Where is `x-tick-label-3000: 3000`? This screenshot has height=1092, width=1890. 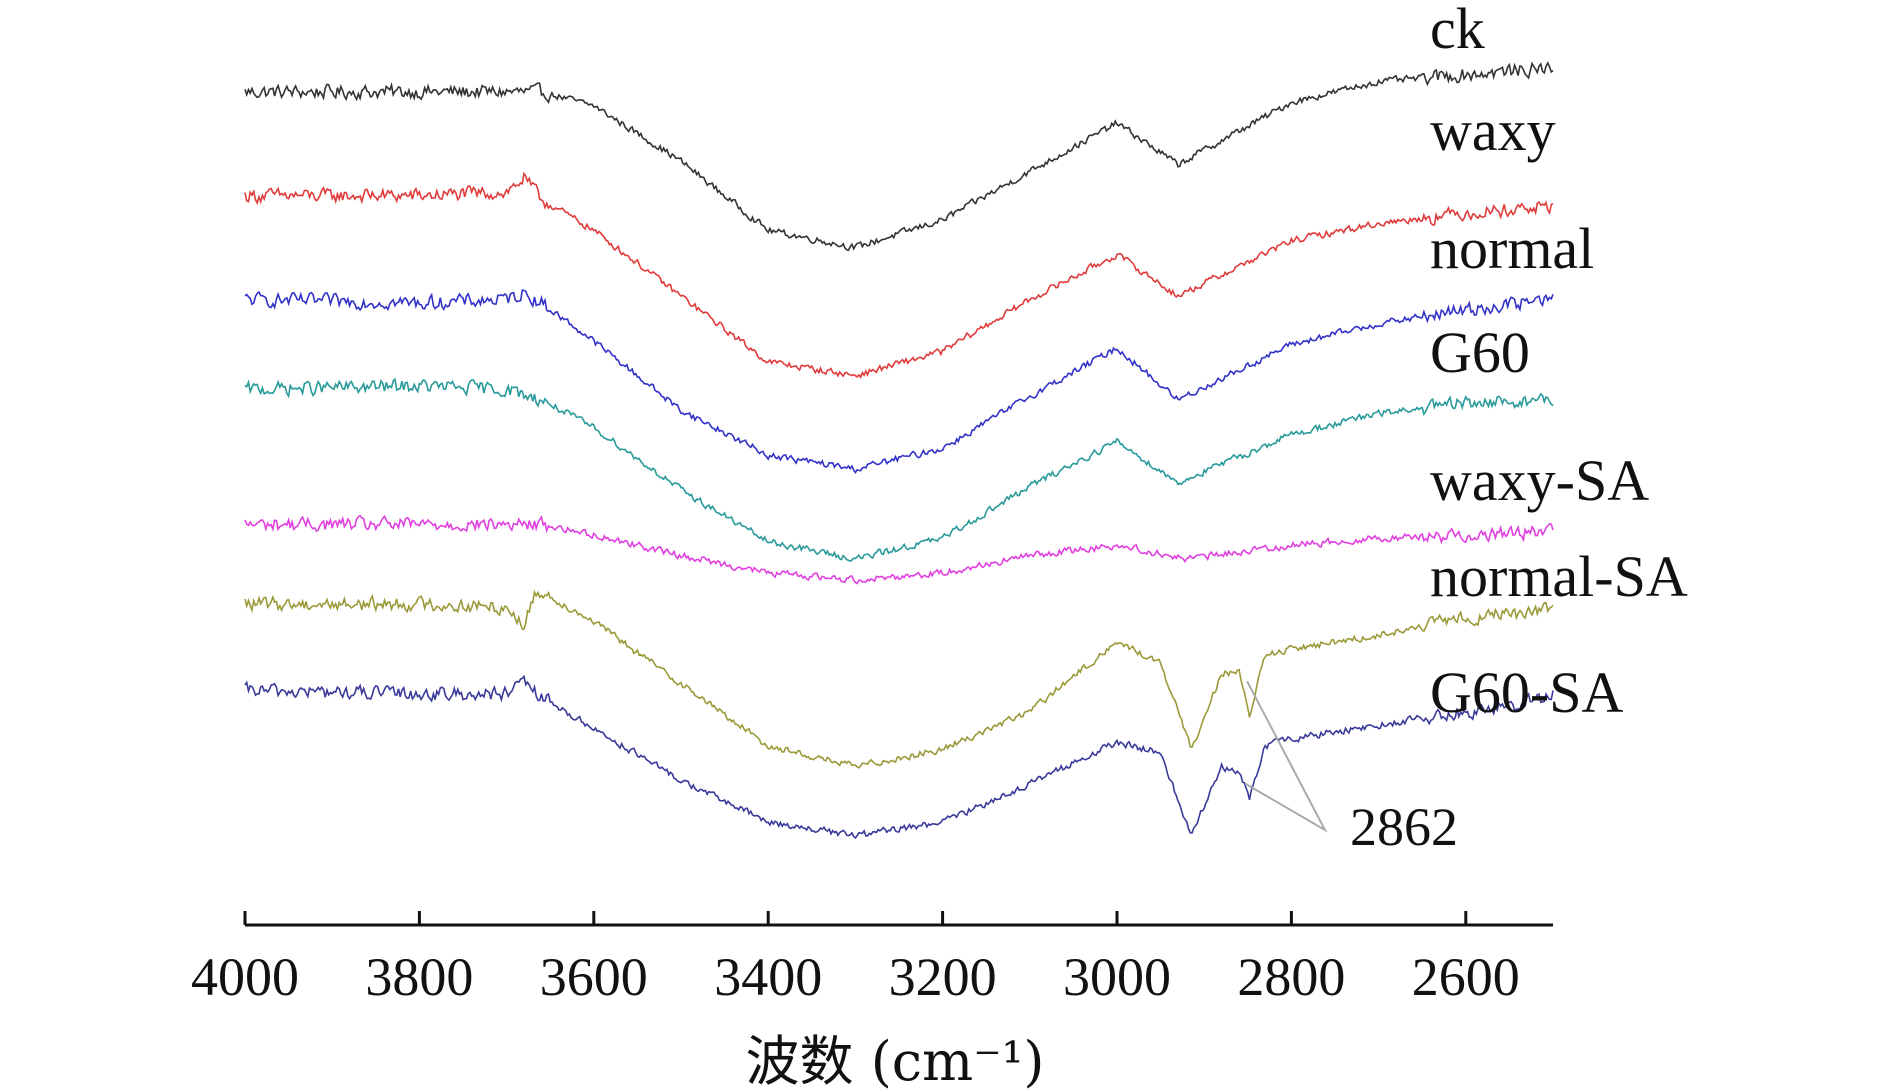
x-tick-label-3000: 3000 is located at coordinates (1117, 977).